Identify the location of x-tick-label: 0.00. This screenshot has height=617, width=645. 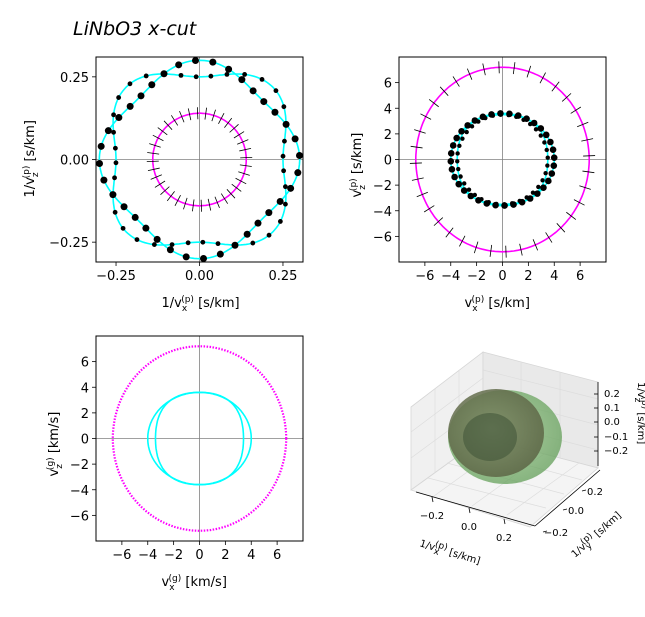
(199, 276).